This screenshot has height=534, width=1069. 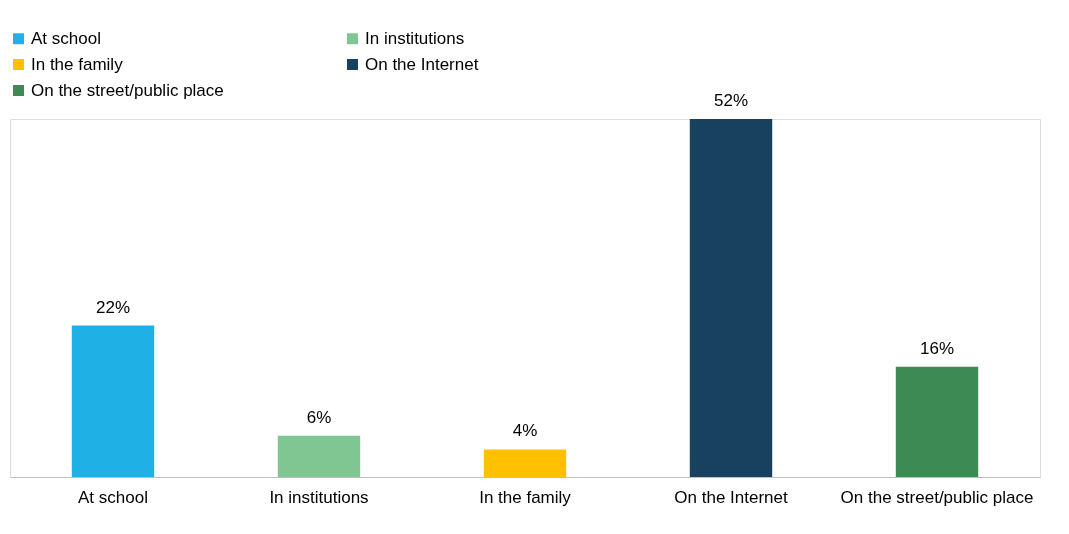 I want to click on legend-label: In institutions, so click(x=415, y=38).